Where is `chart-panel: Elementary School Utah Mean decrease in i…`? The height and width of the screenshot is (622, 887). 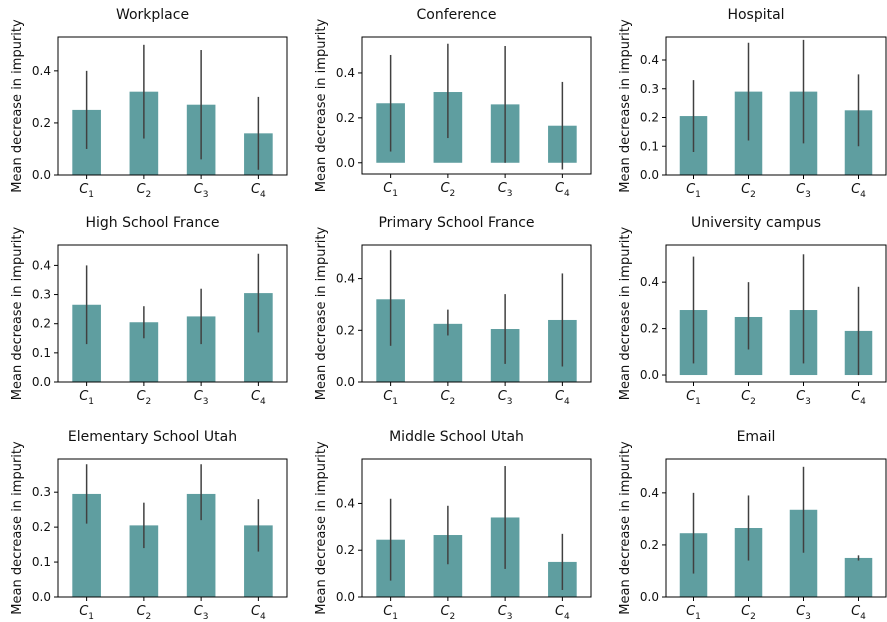
chart-panel: Elementary School Utah Mean decrease in i… is located at coordinates (149, 525).